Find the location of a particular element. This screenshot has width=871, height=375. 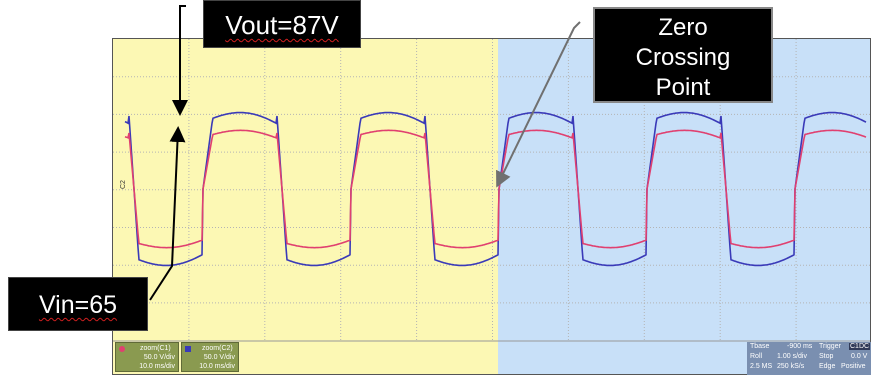

vin-label: Vin=65 is located at coordinates (78, 305).